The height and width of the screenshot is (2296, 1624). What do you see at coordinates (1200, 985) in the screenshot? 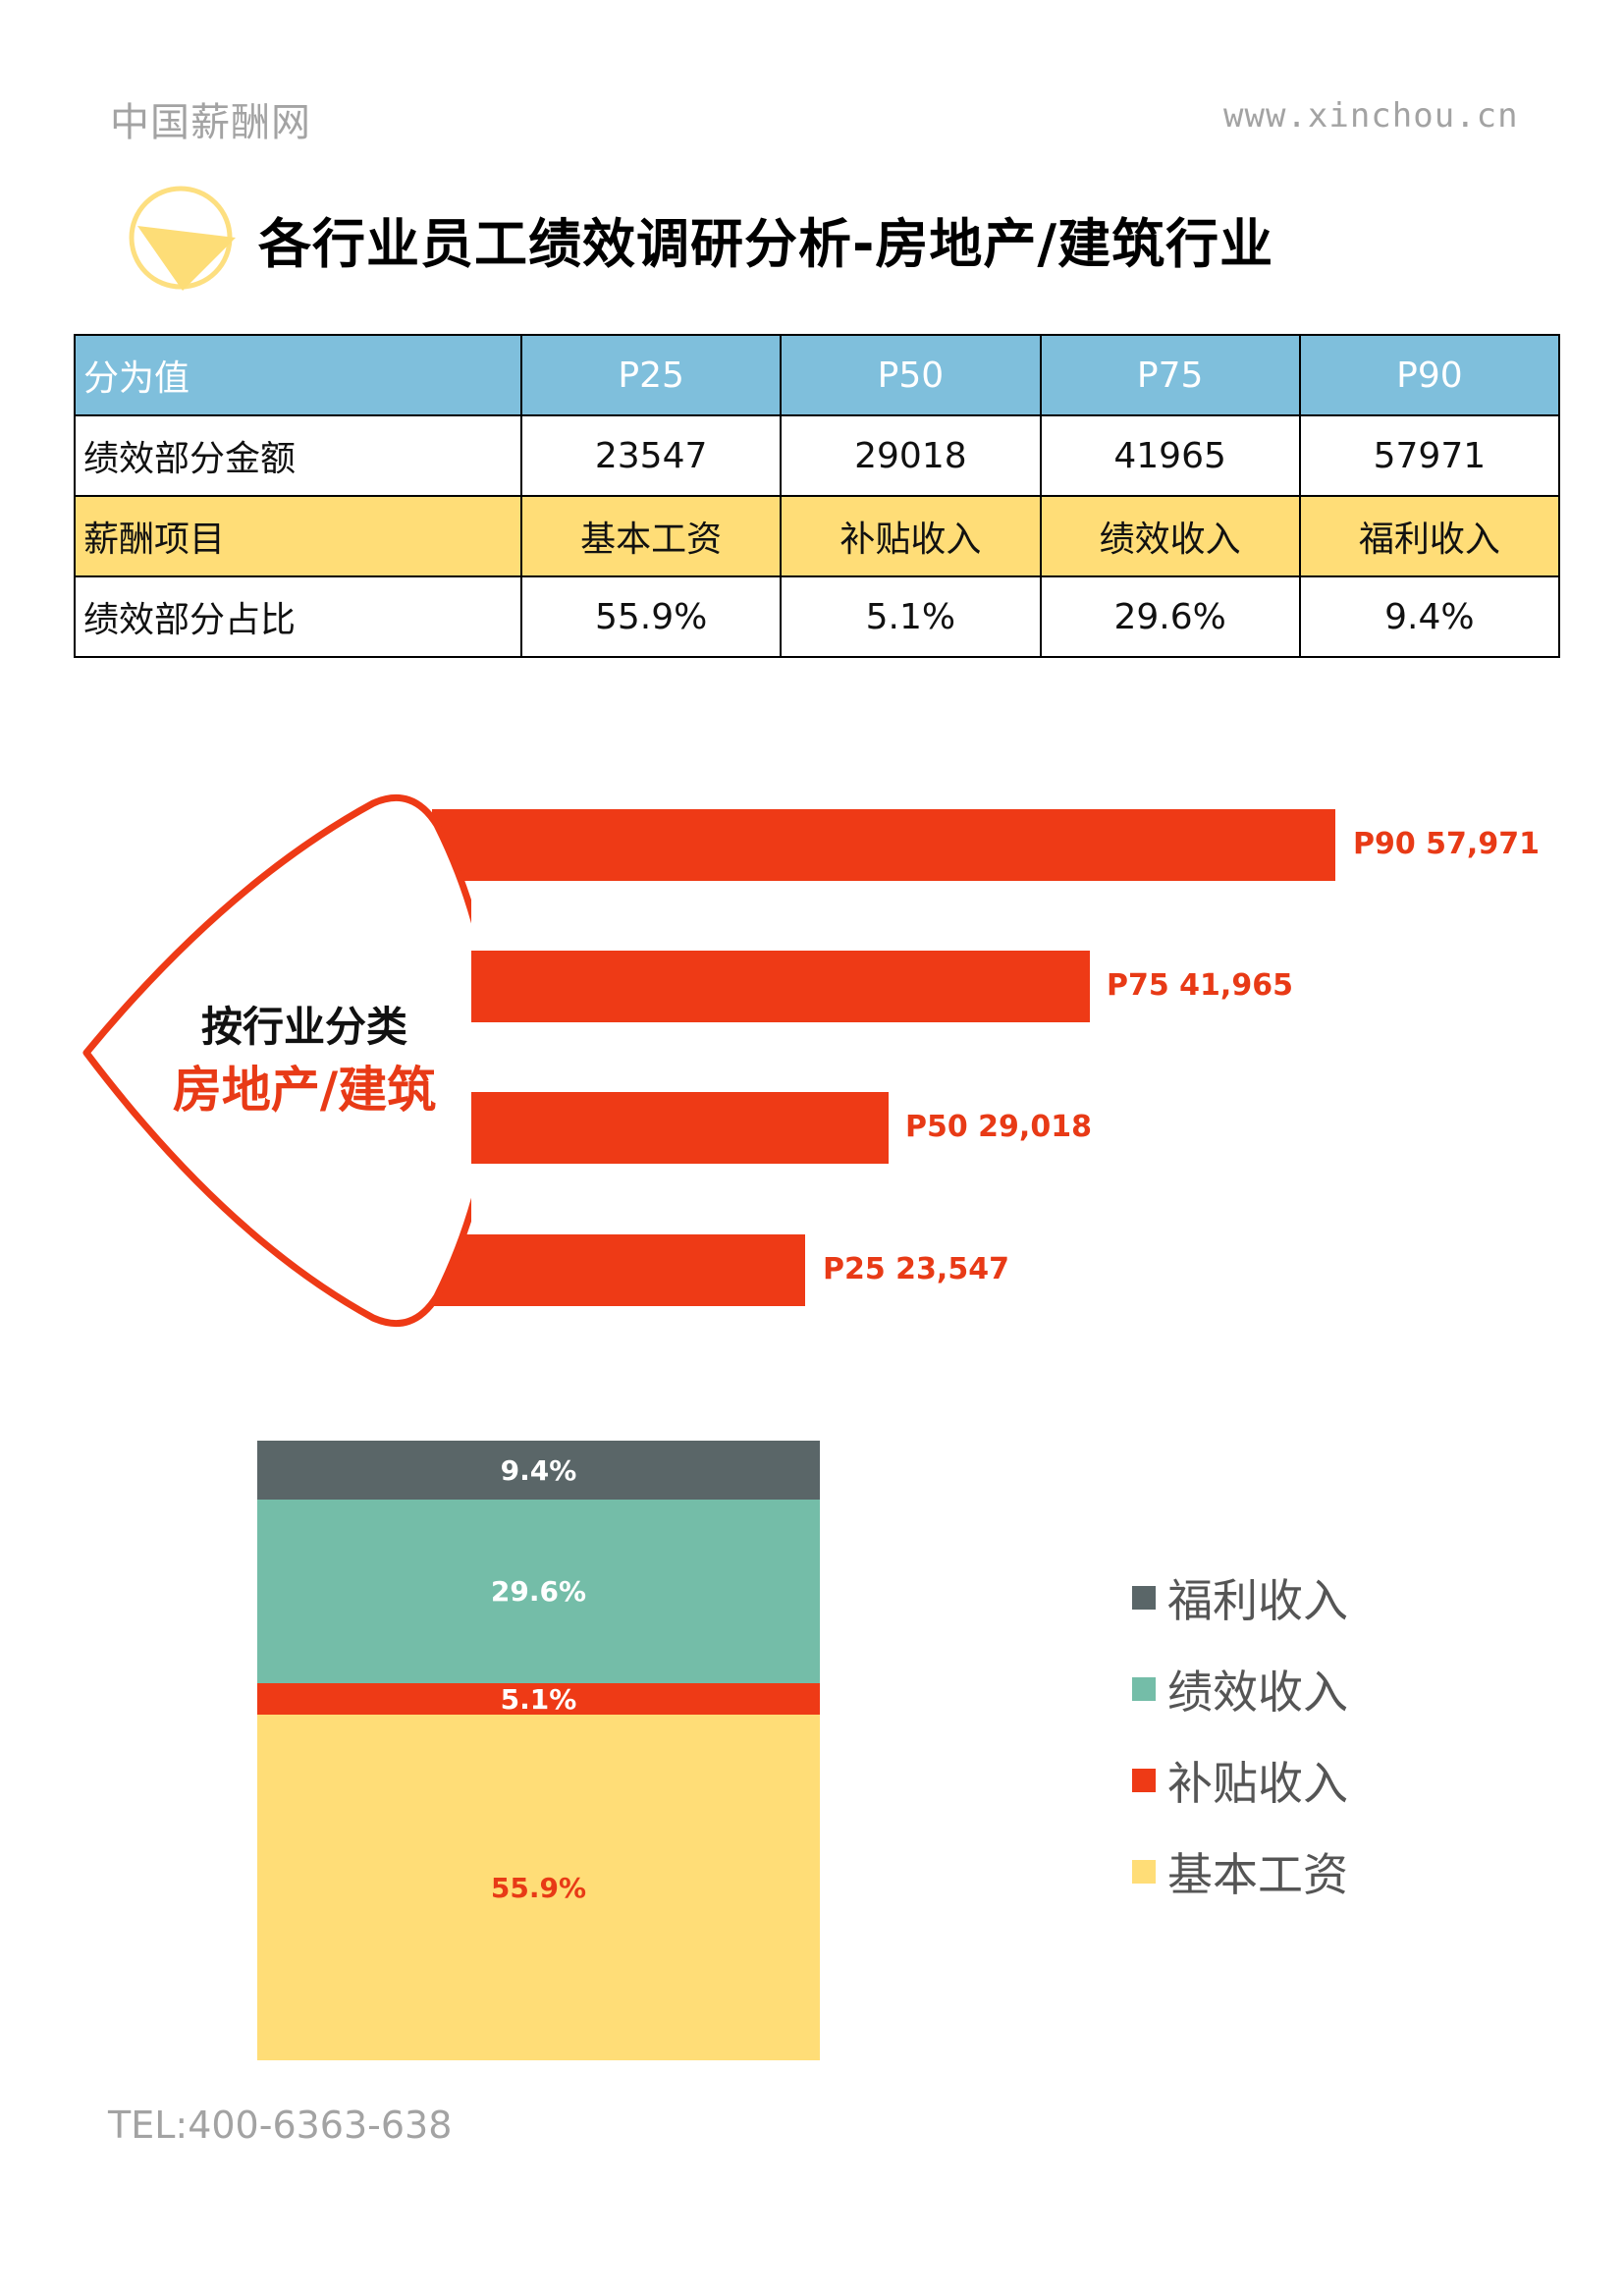
I see `bar-label-p75: P75 41,965` at bounding box center [1200, 985].